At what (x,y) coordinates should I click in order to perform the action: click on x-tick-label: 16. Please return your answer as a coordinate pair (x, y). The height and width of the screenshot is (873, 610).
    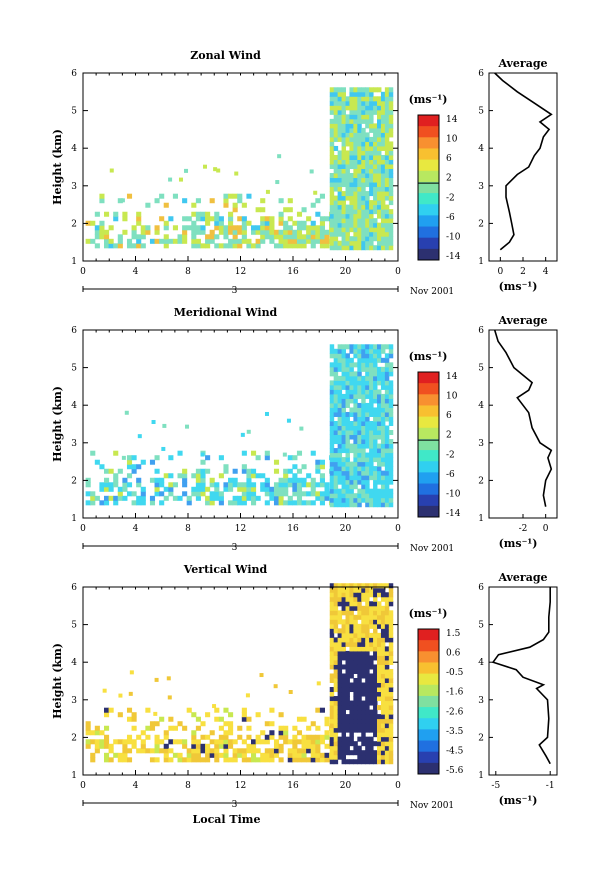
    Looking at the image, I should click on (293, 272).